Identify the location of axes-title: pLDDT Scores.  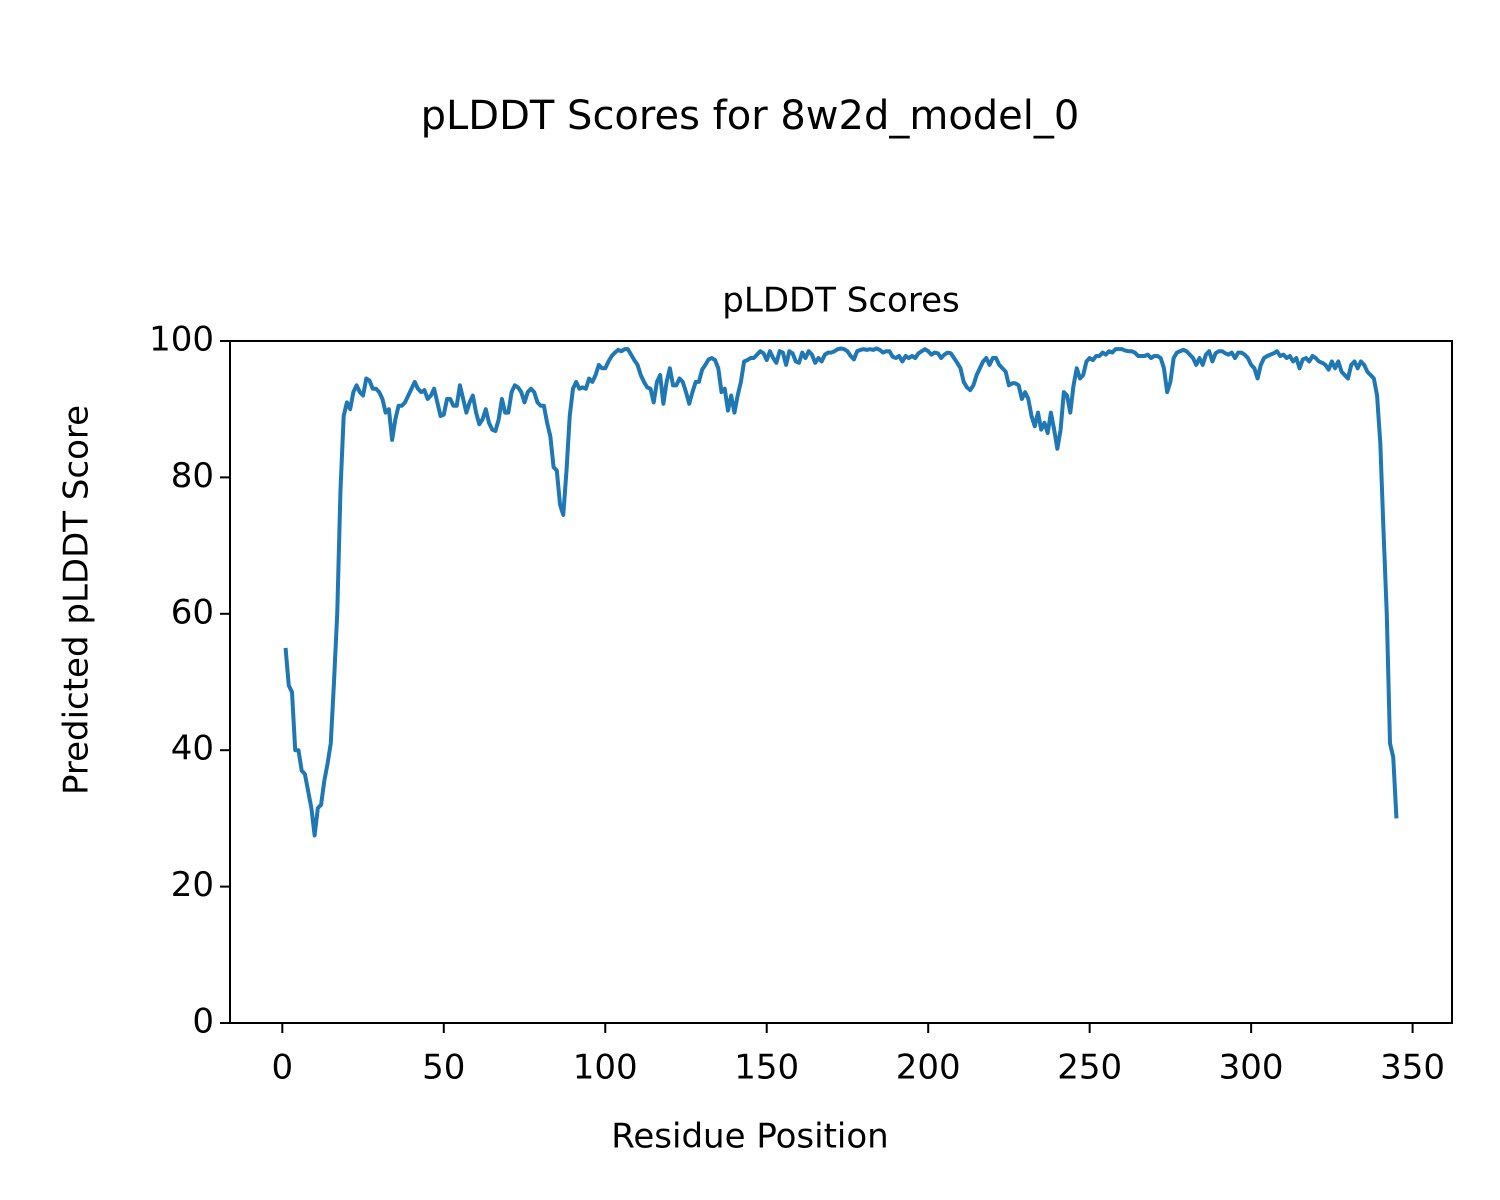
(840, 301).